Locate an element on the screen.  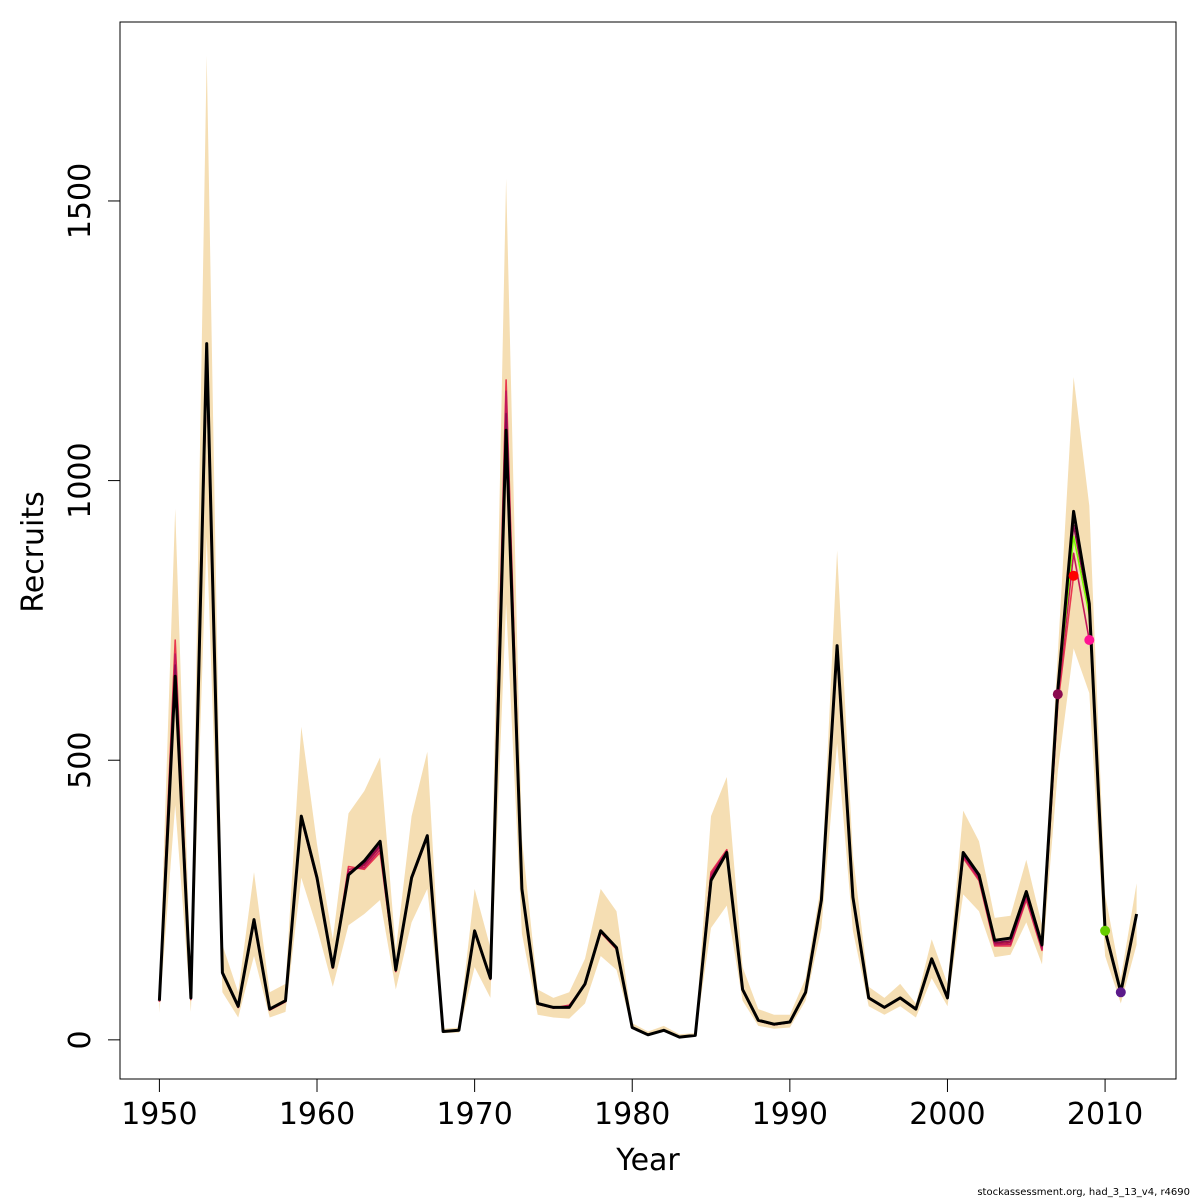
x-axis: 1950 1960 1970 1980 1990 2000 2010 is located at coordinates (632, 1105).